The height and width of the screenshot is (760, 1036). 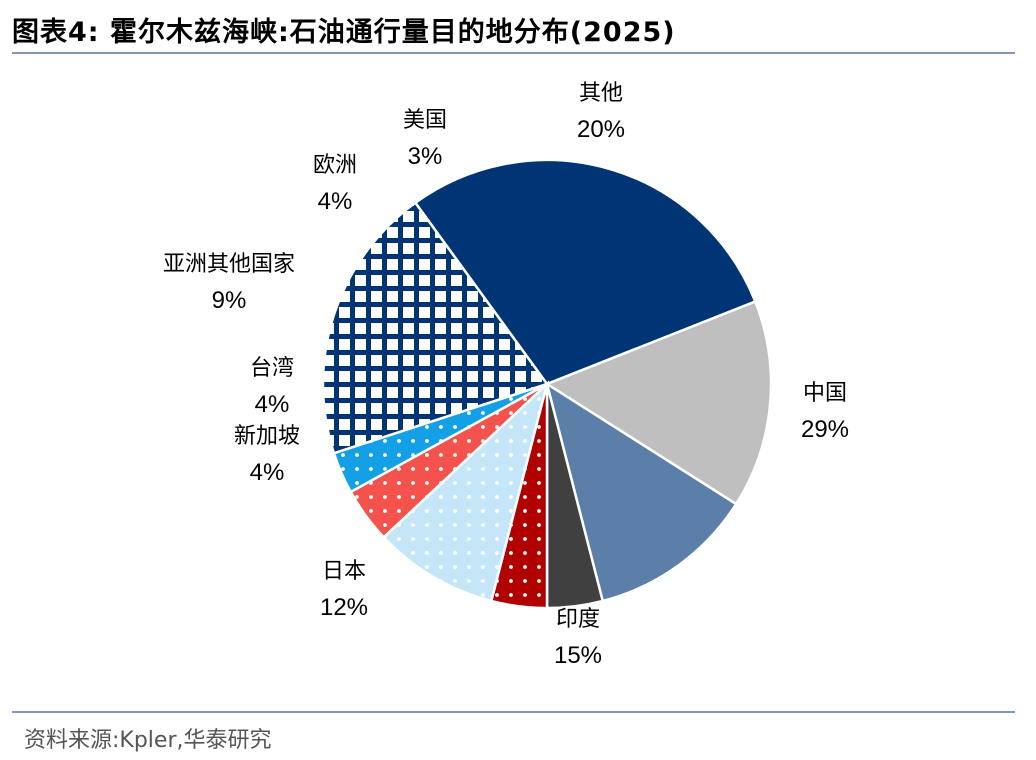 I want to click on slice-name-label: 新加坡, so click(x=267, y=436).